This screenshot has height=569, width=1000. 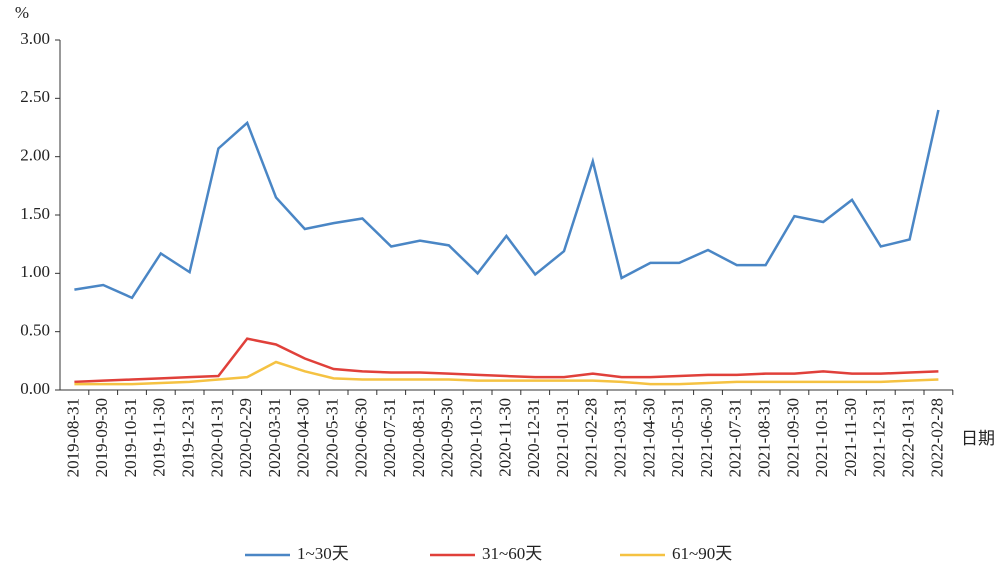 I want to click on x-tick-label: 2021-09-30, so click(x=792, y=437).